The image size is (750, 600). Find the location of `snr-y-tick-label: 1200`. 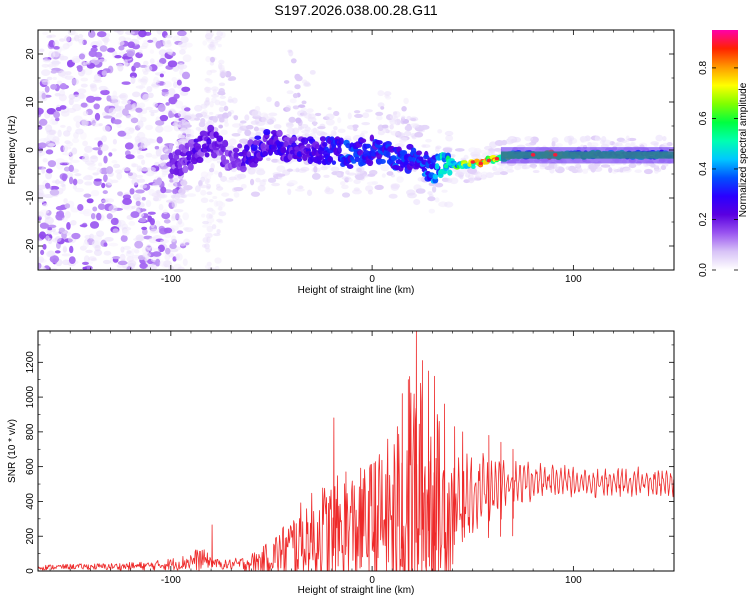

snr-y-tick-label: 1200 is located at coordinates (30, 362).